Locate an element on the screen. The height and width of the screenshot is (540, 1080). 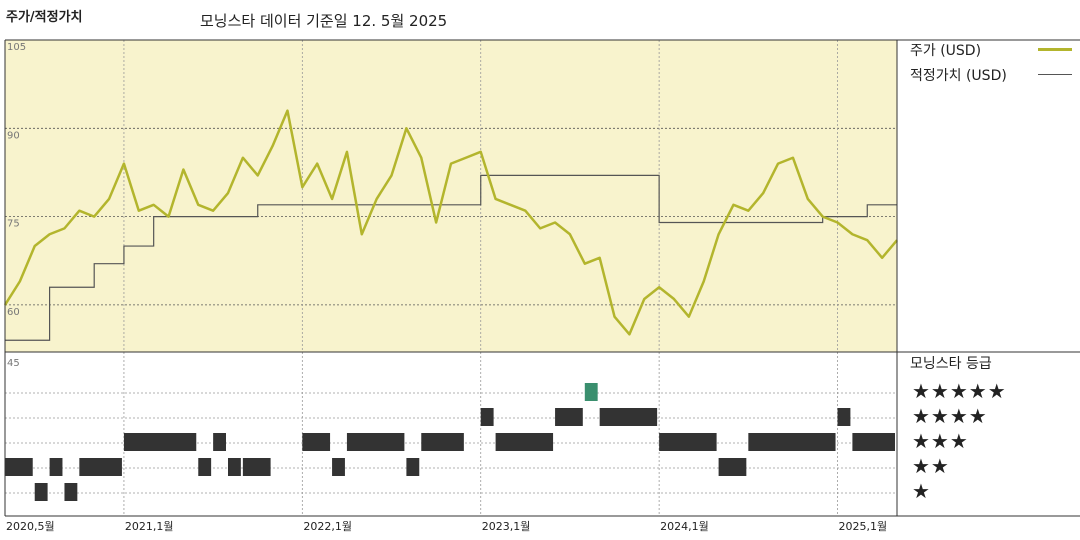
x-tick-label: 2021,1월 is located at coordinates (149, 526).